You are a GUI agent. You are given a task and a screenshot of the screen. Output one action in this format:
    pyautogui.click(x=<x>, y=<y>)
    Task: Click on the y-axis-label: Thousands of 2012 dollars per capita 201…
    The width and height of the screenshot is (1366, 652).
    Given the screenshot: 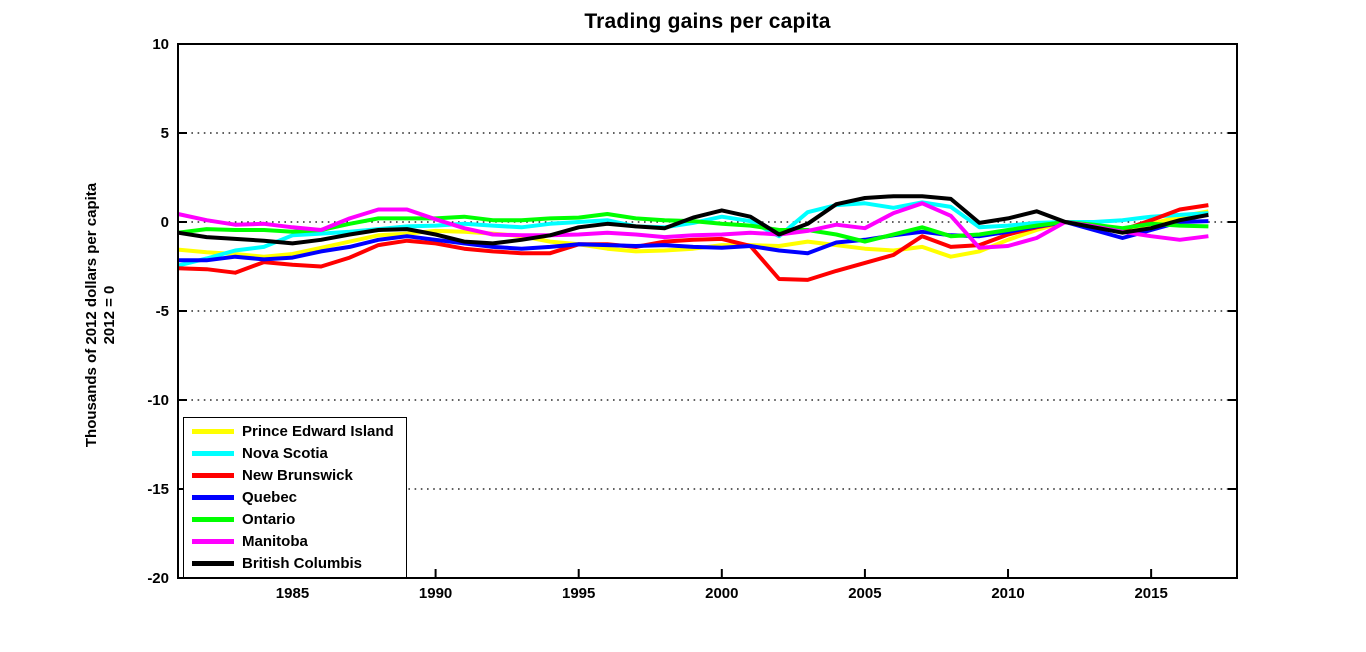 What is the action you would take?
    pyautogui.click(x=102, y=315)
    